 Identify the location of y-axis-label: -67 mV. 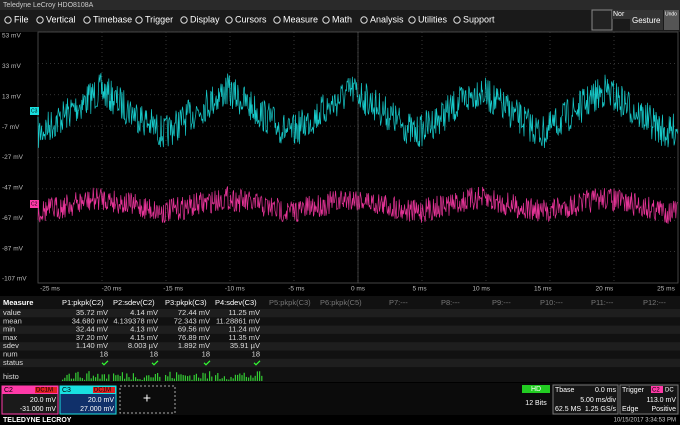
(13, 218).